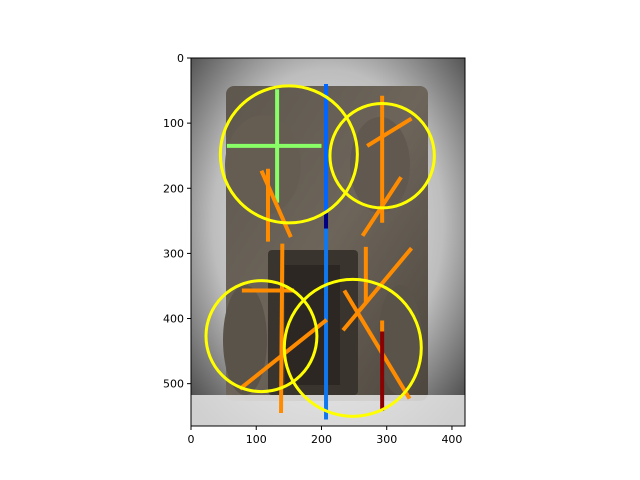  What do you see at coordinates (256, 439) in the screenshot?
I see `x-tick-label-1: 100` at bounding box center [256, 439].